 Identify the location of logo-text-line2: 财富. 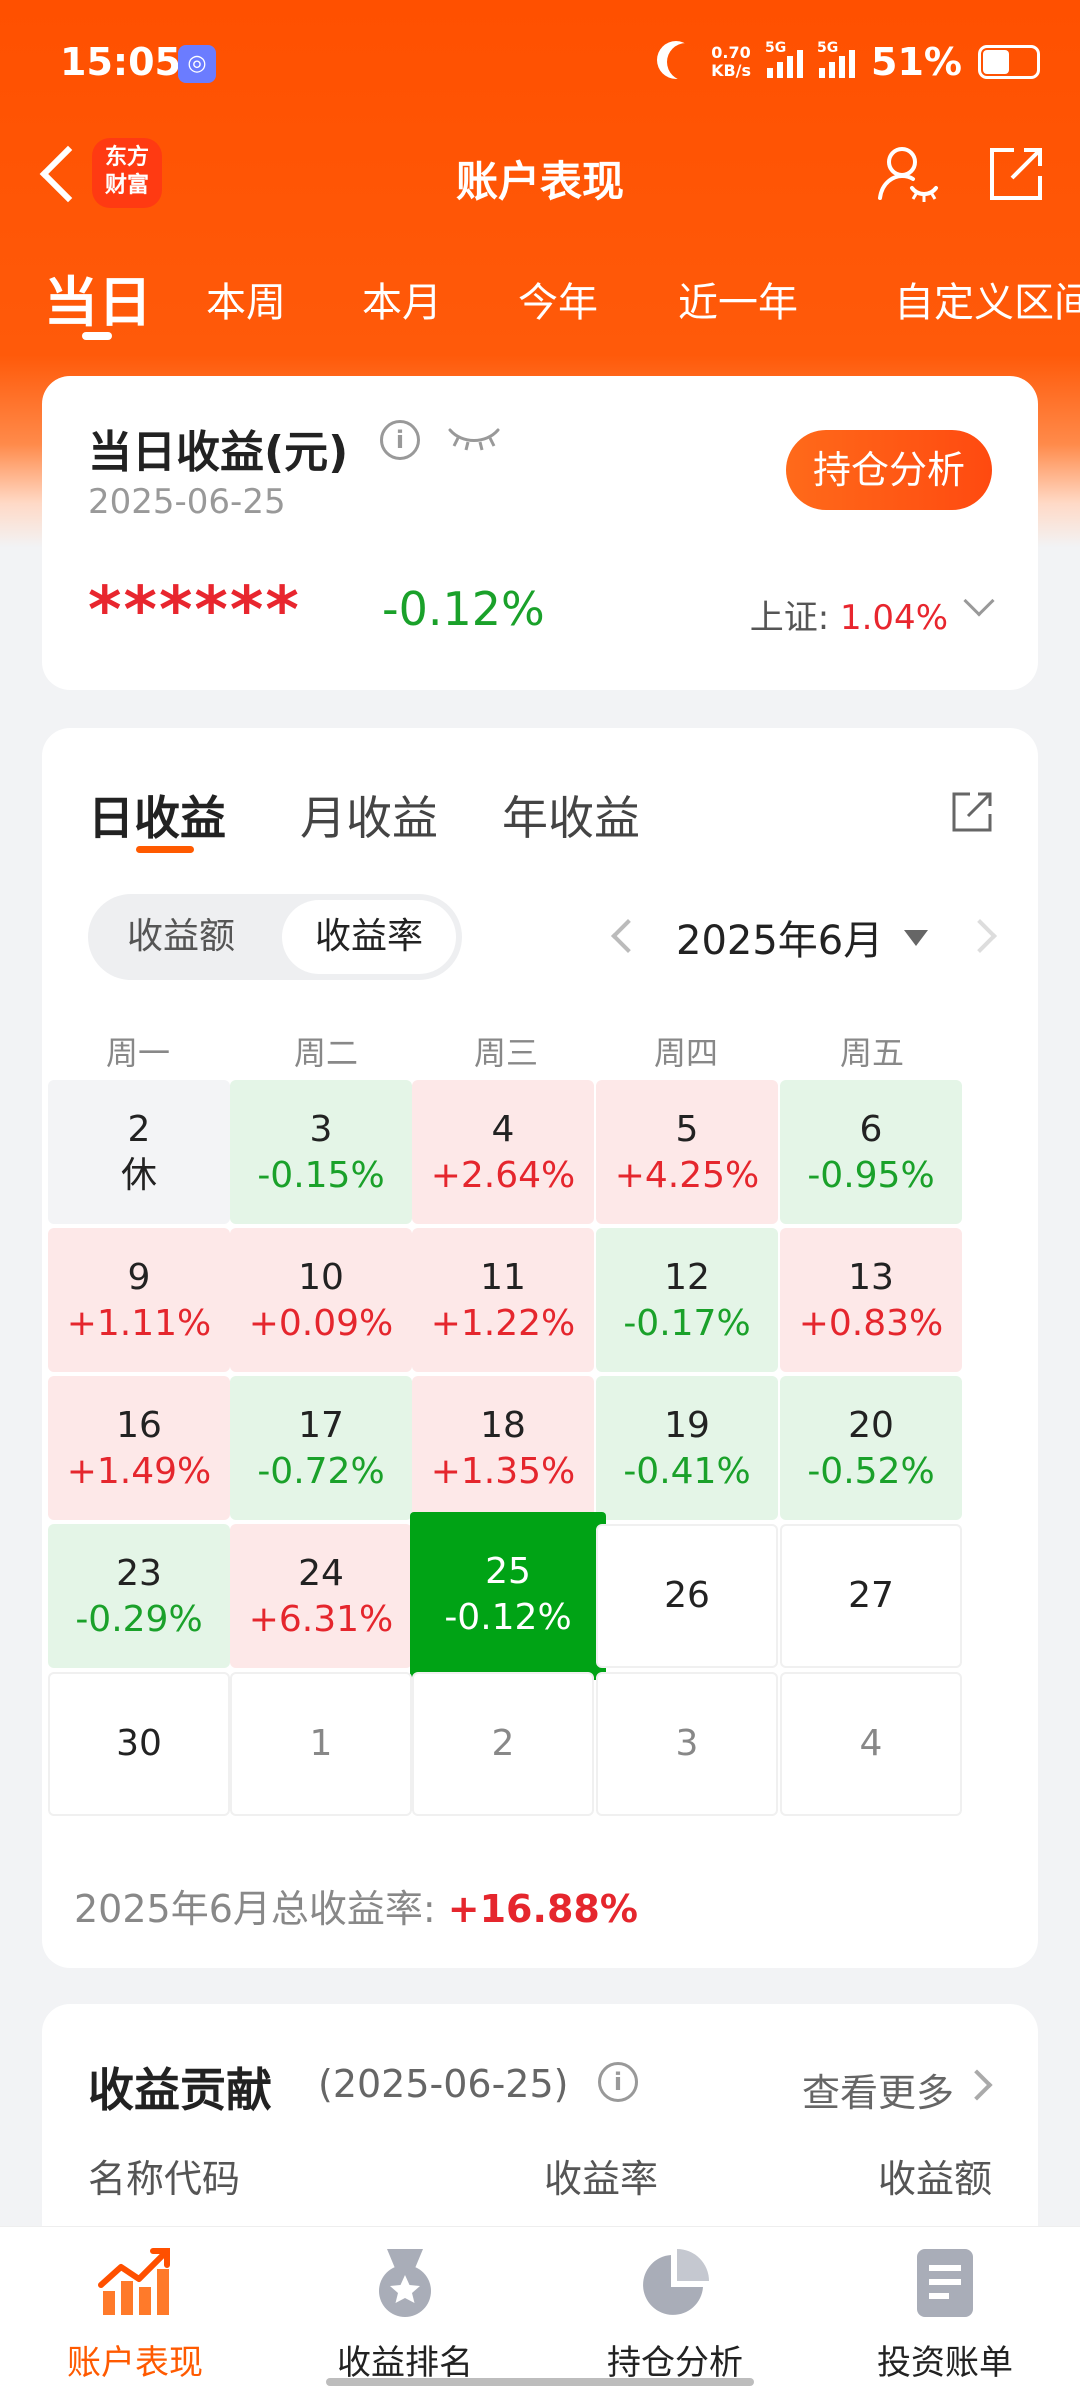
(126, 185).